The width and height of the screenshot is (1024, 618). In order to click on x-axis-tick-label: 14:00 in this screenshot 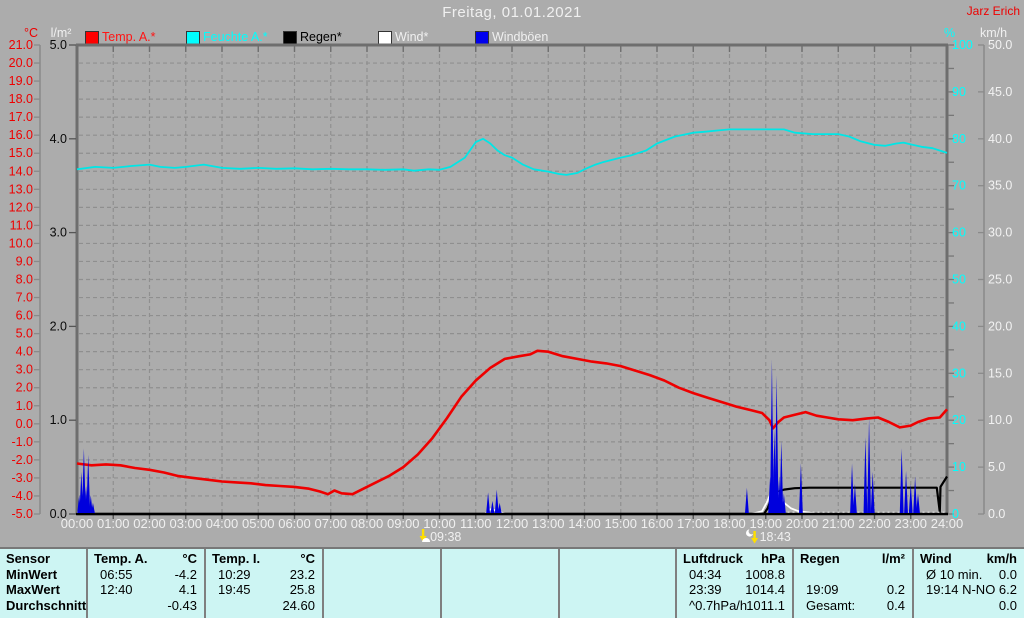, I will do `click(584, 523)`.